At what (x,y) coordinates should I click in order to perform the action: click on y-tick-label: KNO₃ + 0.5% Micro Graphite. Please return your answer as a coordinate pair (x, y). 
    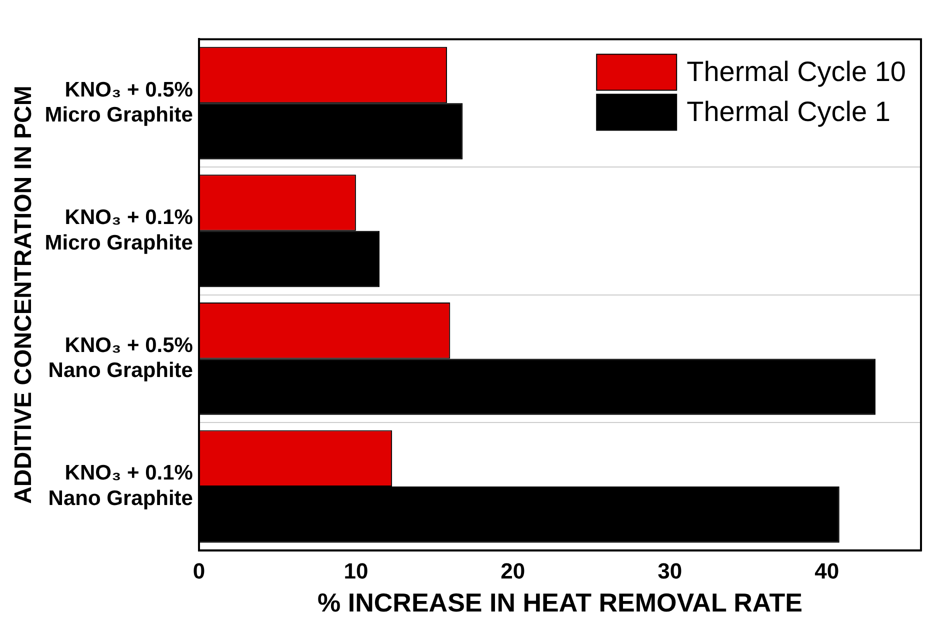
    Looking at the image, I should click on (119, 102).